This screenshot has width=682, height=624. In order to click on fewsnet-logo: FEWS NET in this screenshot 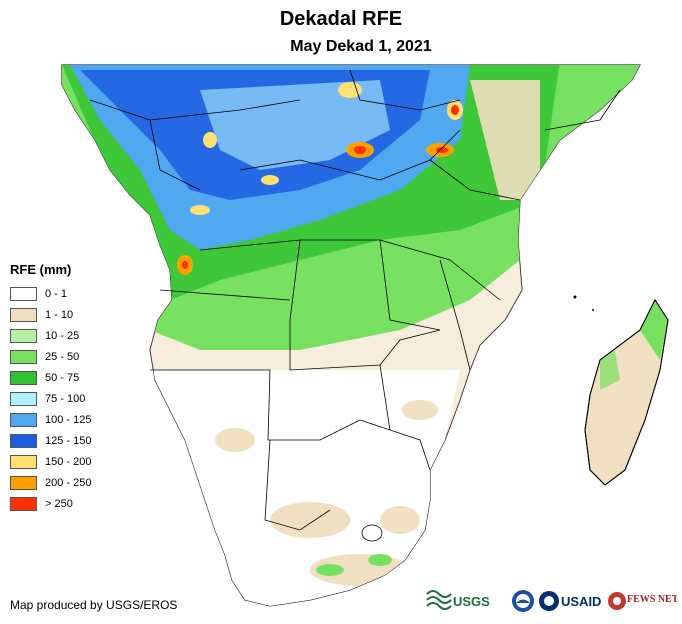, I will do `click(642, 601)`.